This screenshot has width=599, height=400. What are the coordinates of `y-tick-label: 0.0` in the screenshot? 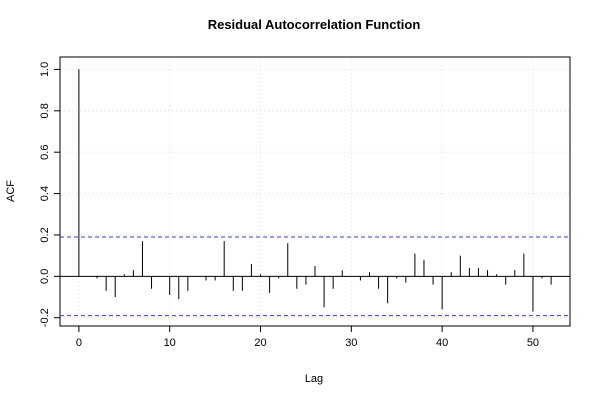 It's located at (45, 276).